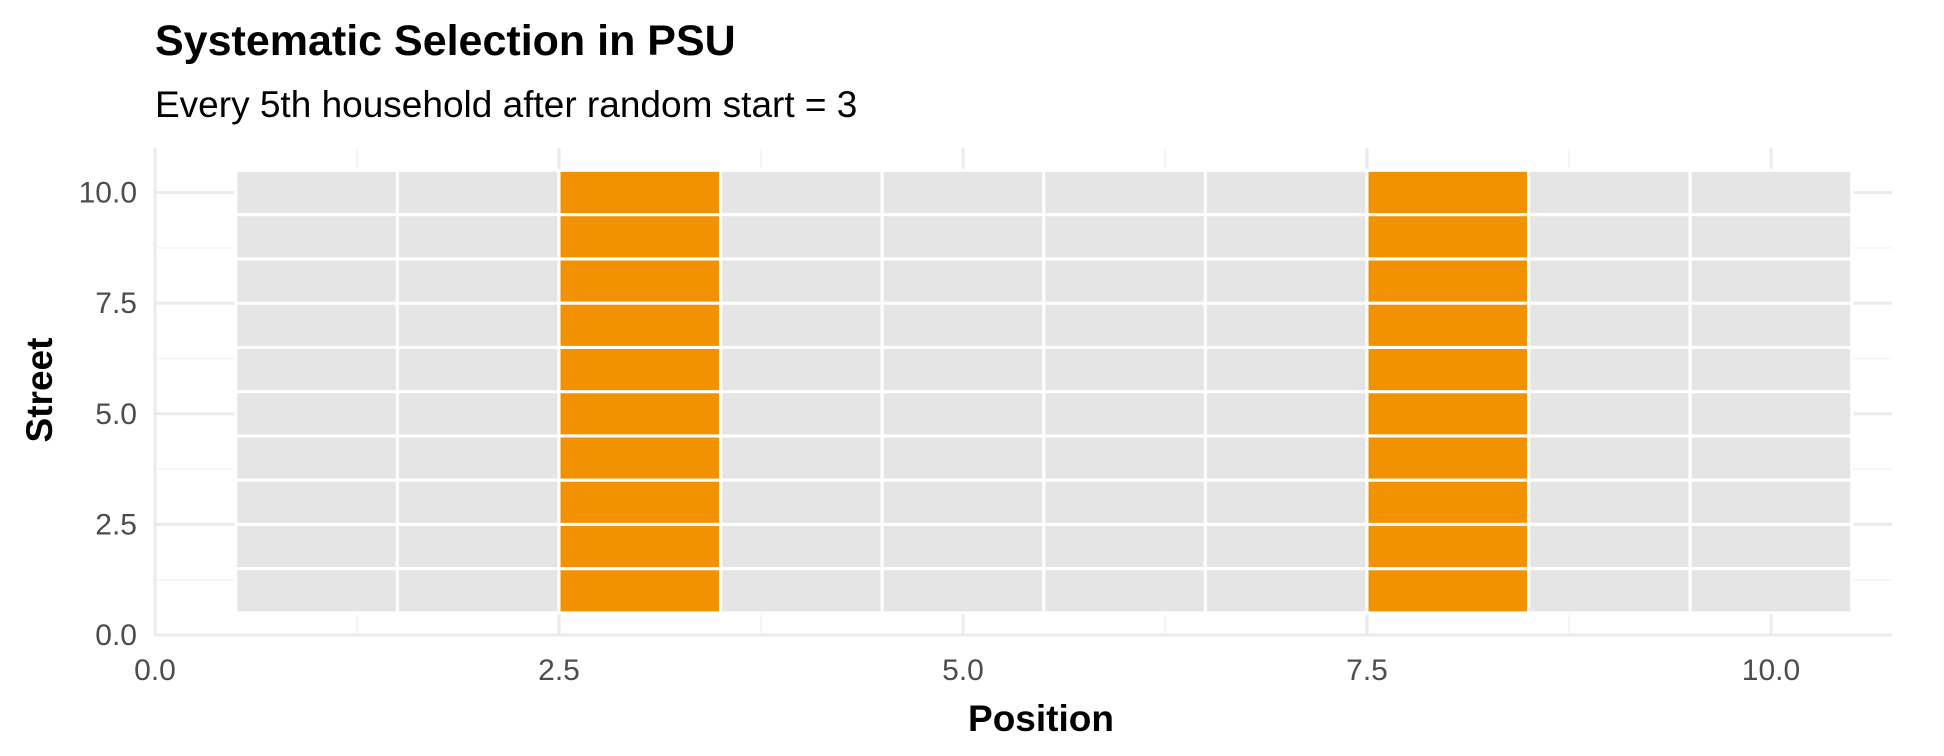  What do you see at coordinates (1041, 718) in the screenshot?
I see `x-axis-title: Position` at bounding box center [1041, 718].